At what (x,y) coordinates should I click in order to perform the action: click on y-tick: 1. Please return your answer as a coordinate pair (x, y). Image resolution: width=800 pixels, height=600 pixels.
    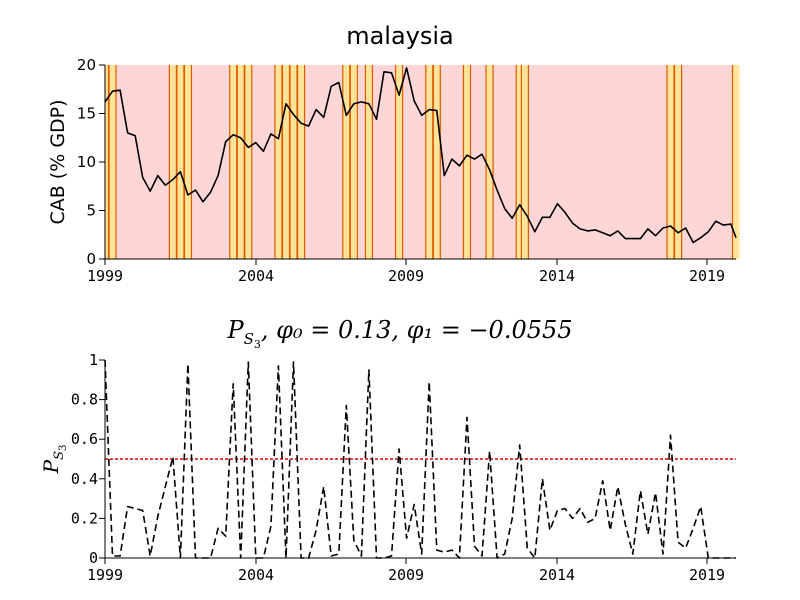
    Looking at the image, I should click on (97, 360).